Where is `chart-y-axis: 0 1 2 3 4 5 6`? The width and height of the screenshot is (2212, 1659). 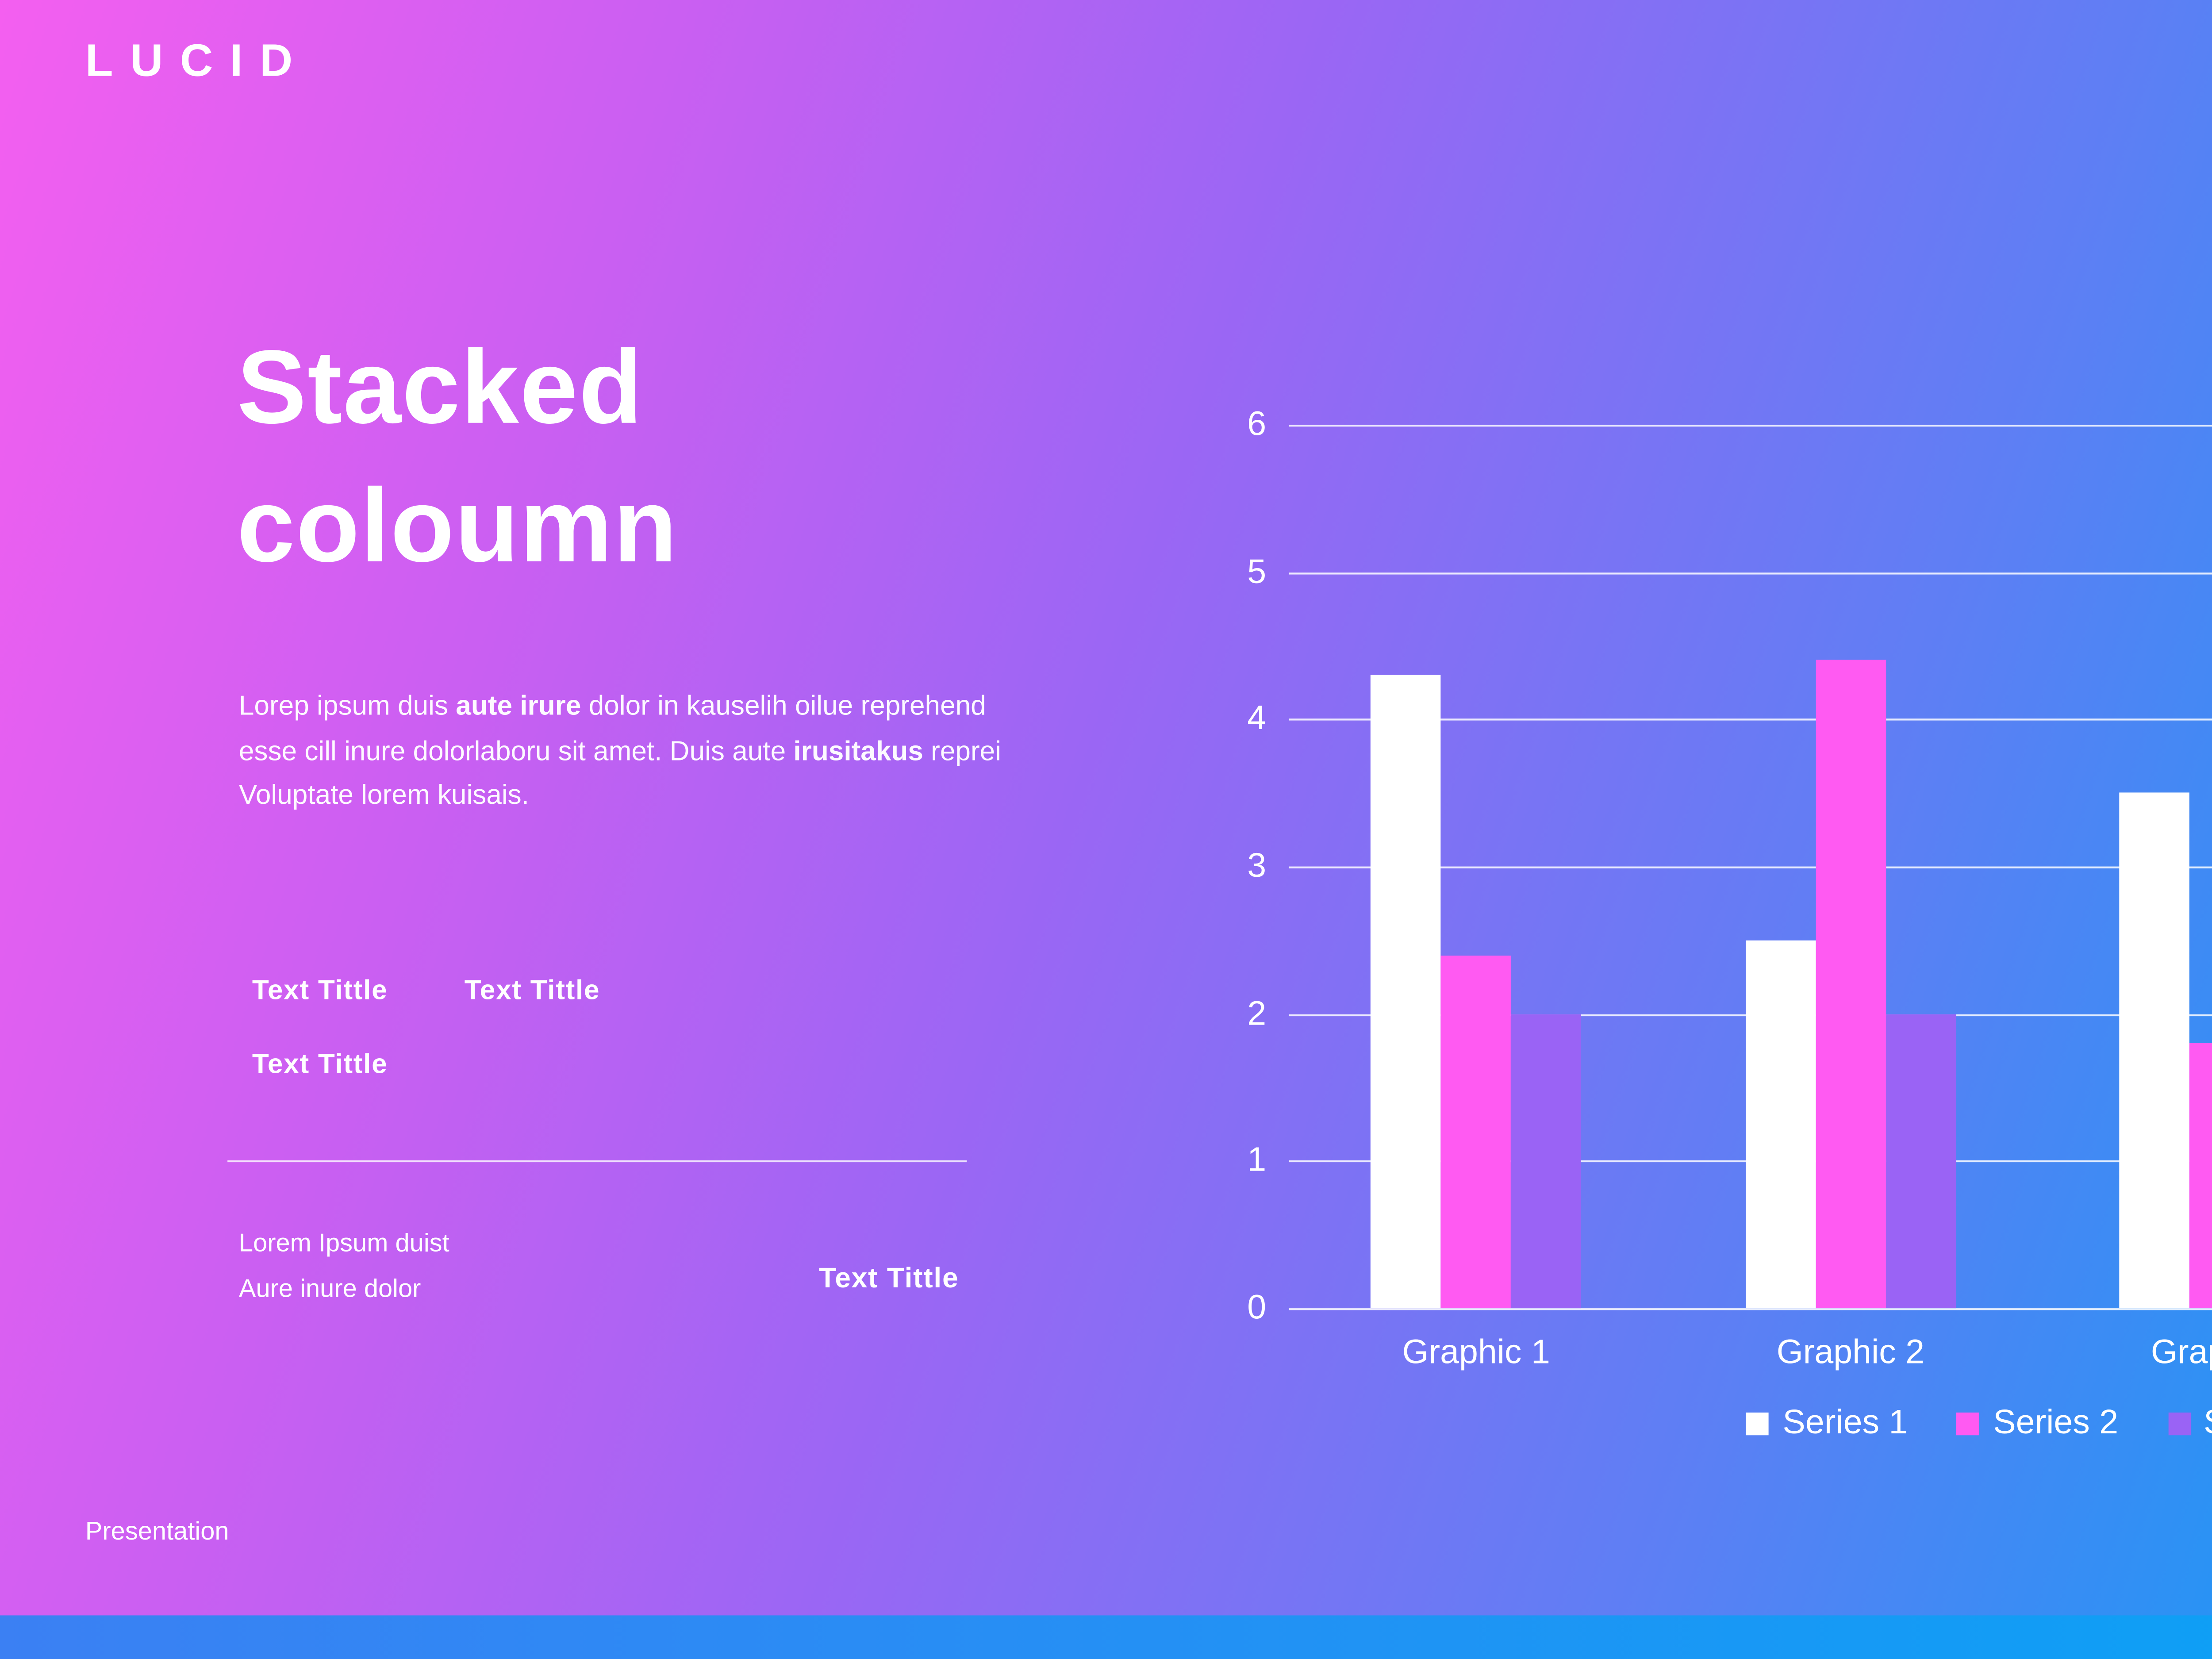 chart-y-axis: 0 1 2 3 4 5 6 is located at coordinates (1223, 866).